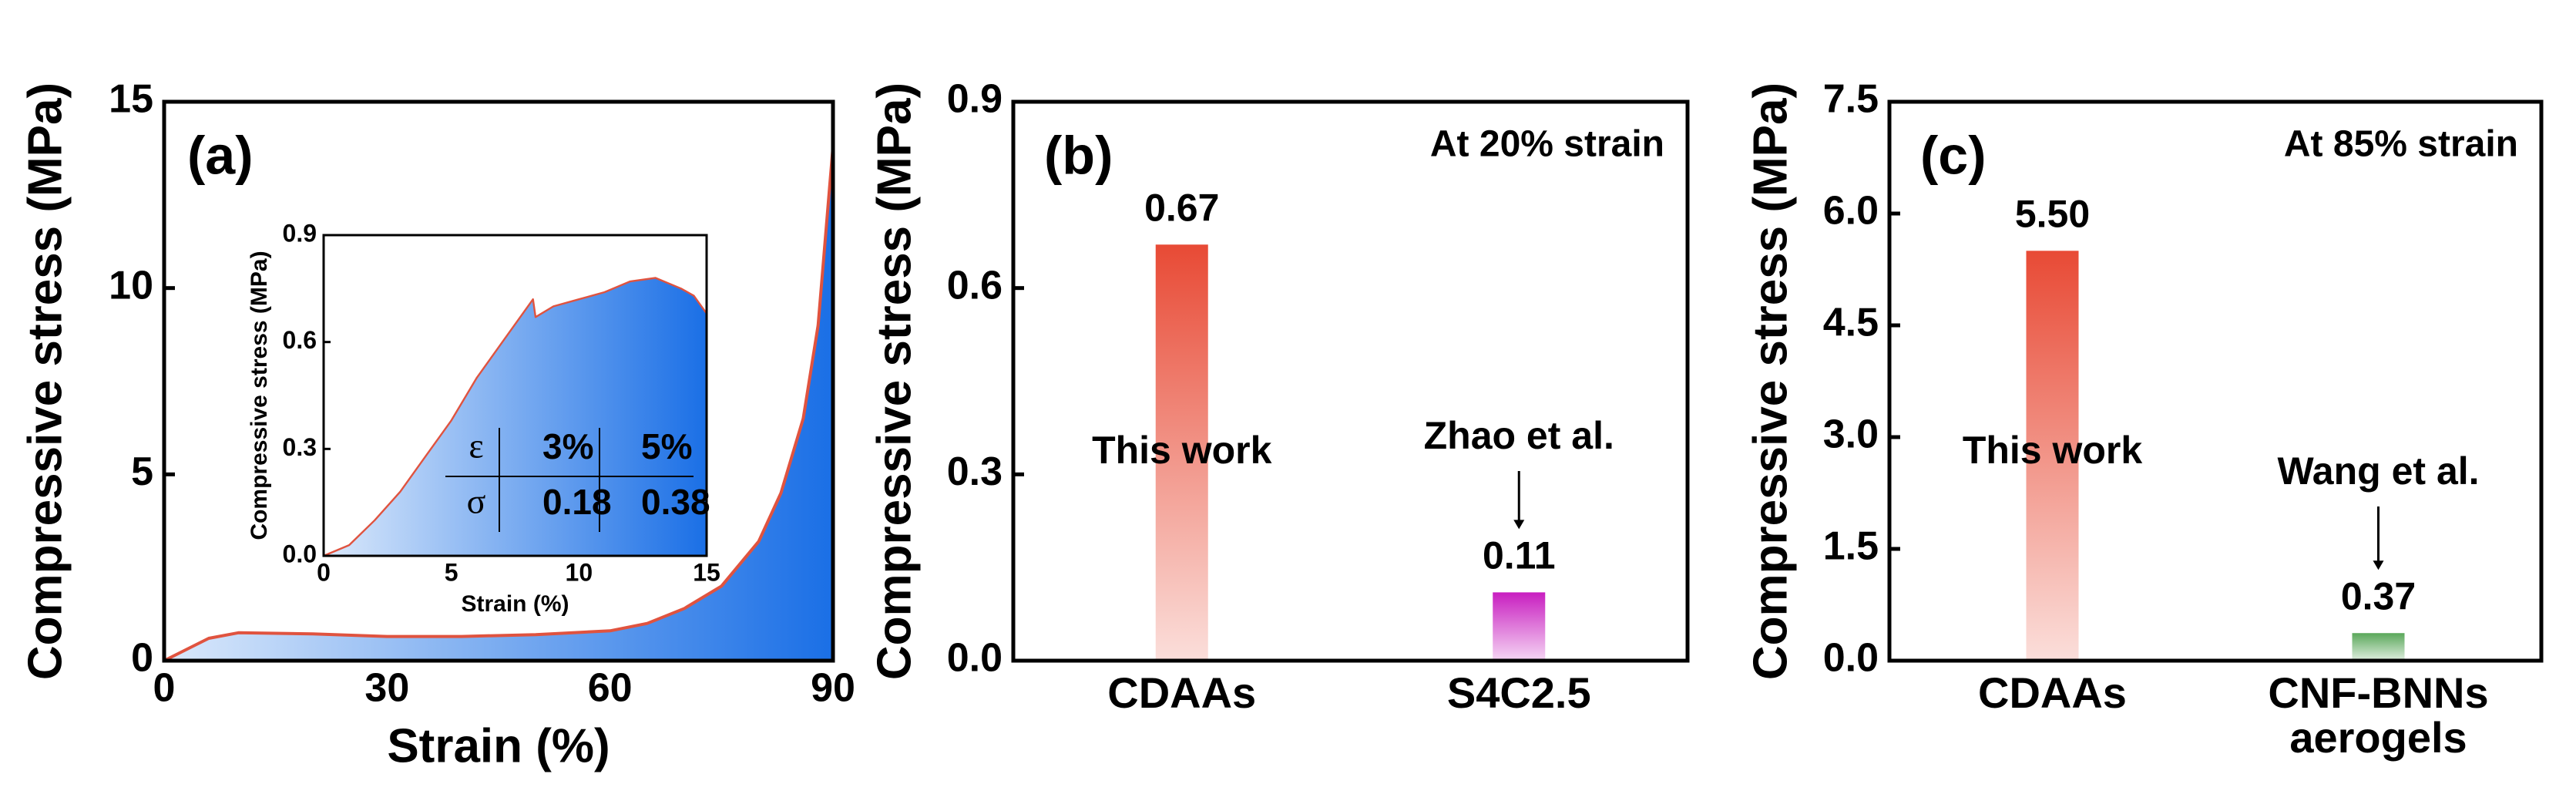 Image resolution: width=2576 pixels, height=811 pixels. I want to click on x-tick-label: CNF-BNNs aerogels, so click(2378, 715).